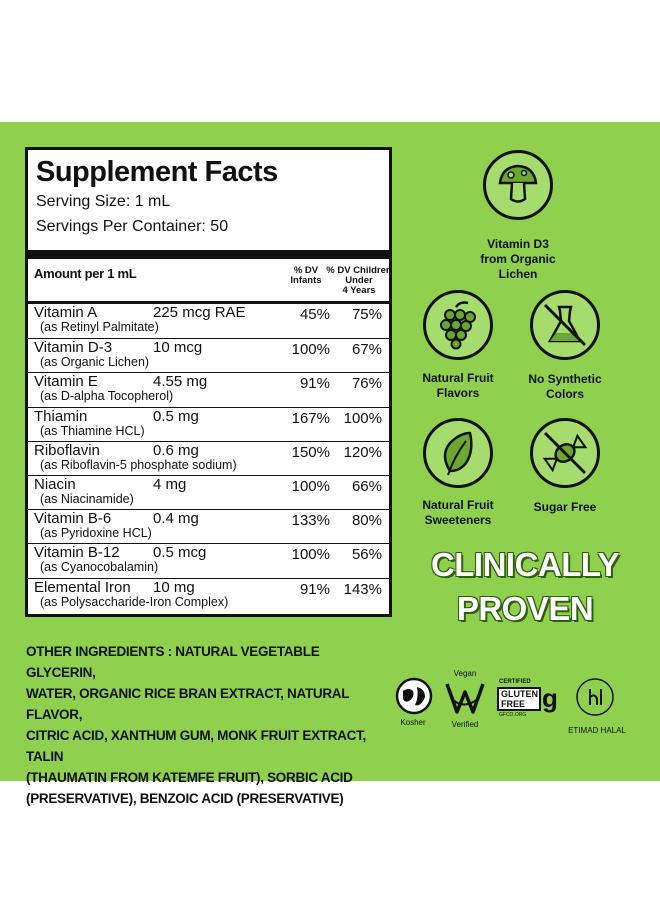 Image resolution: width=660 pixels, height=904 pixels. What do you see at coordinates (366, 555) in the screenshot?
I see `dv-children-value: 56%` at bounding box center [366, 555].